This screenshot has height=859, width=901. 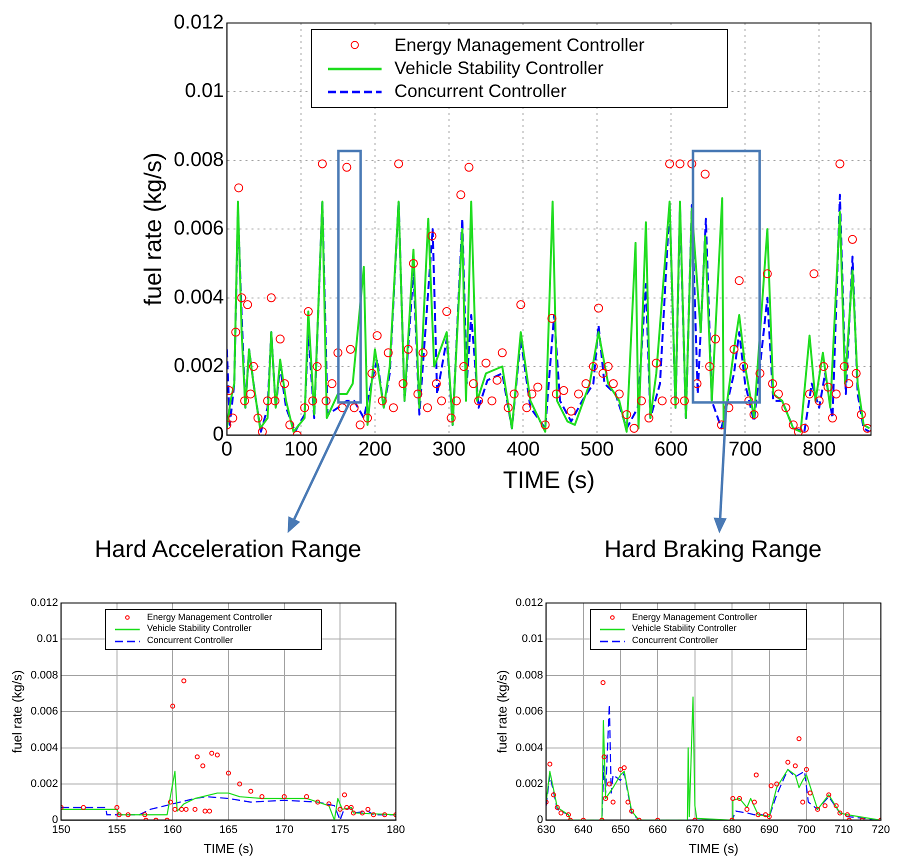 I want to click on x-tick-label: 155, so click(x=117, y=830).